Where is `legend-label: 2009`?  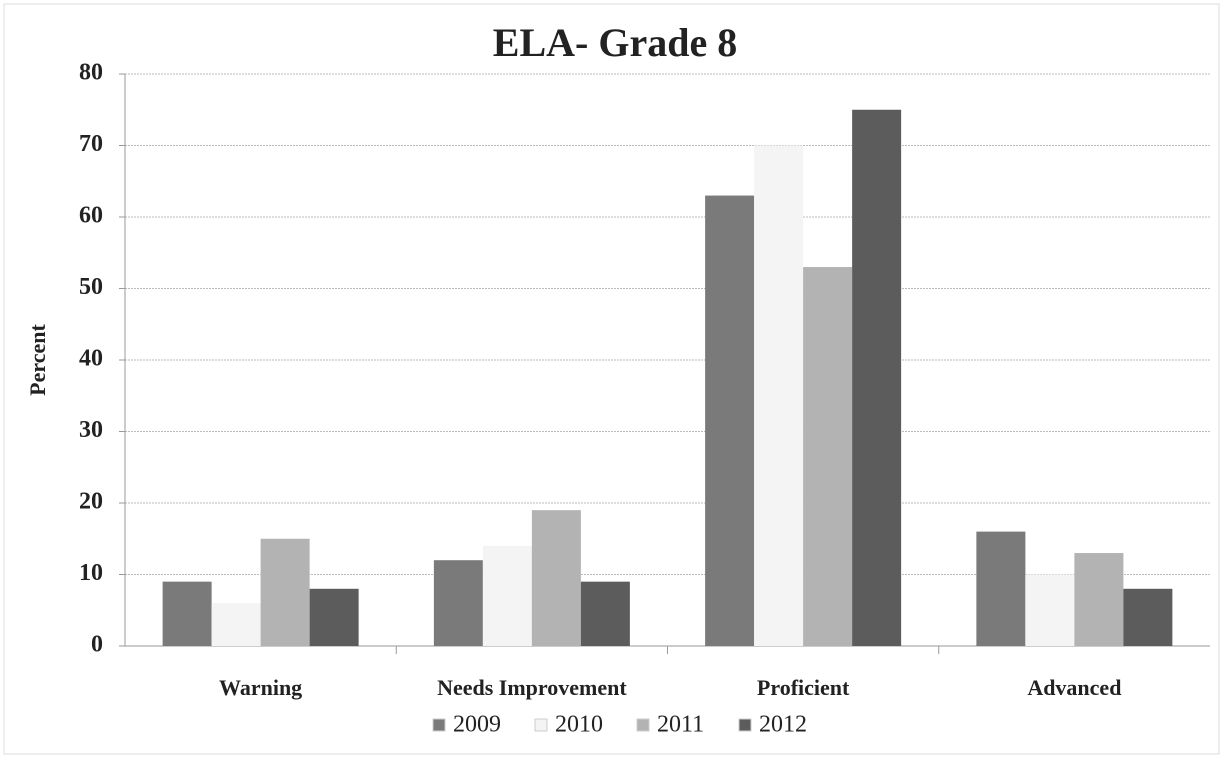 legend-label: 2009 is located at coordinates (477, 725).